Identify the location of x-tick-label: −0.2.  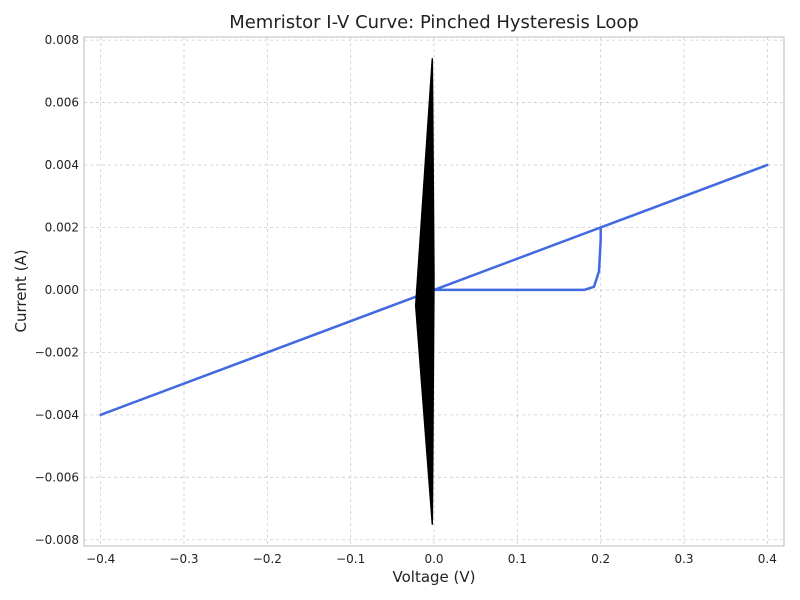
(267, 559).